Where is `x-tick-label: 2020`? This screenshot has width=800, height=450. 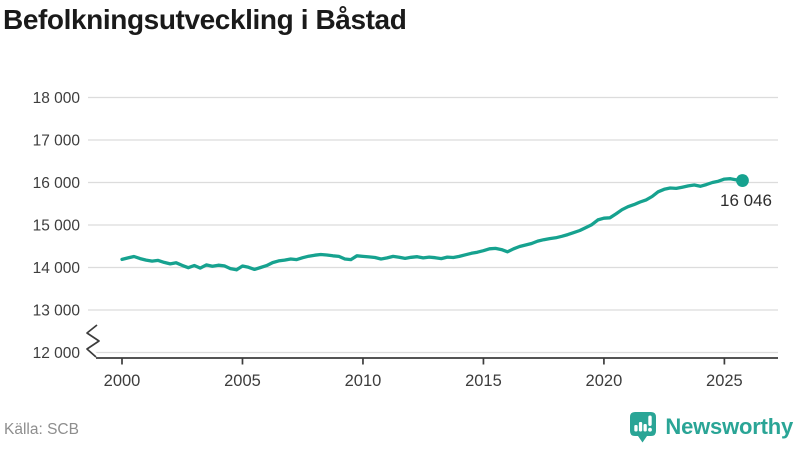 x-tick-label: 2020 is located at coordinates (604, 381).